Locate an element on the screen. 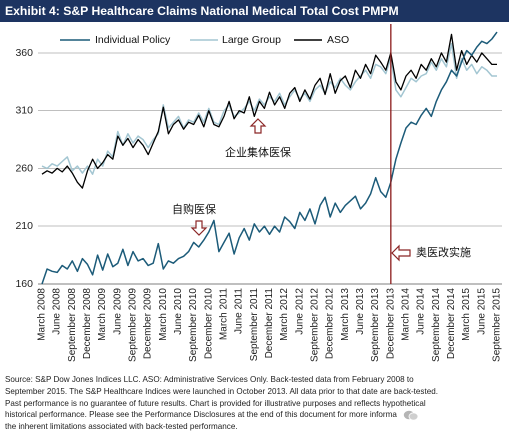 The width and height of the screenshot is (509, 441). x-tick-label: March 2014 is located at coordinates (406, 314).